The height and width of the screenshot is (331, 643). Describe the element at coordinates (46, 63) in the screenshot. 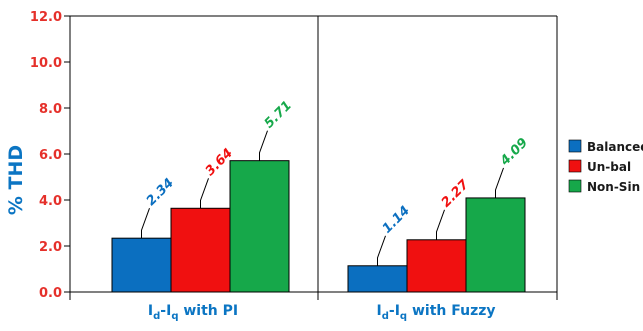

I see `y-tick-label: 10.0` at that location.